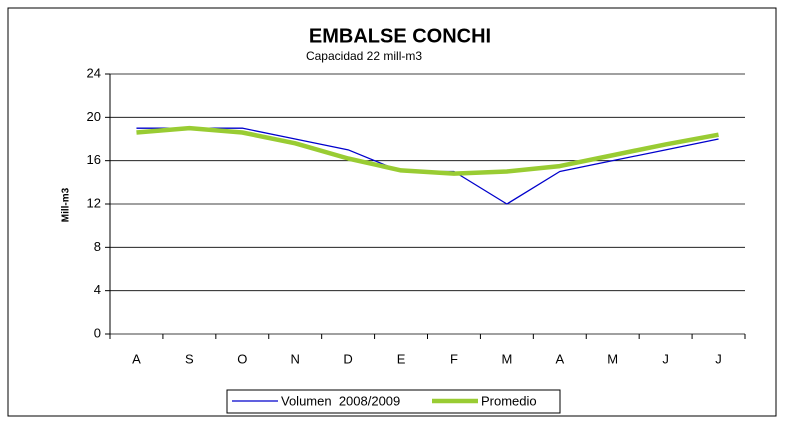  What do you see at coordinates (94, 116) in the screenshot?
I see `y-tick-label: 20` at bounding box center [94, 116].